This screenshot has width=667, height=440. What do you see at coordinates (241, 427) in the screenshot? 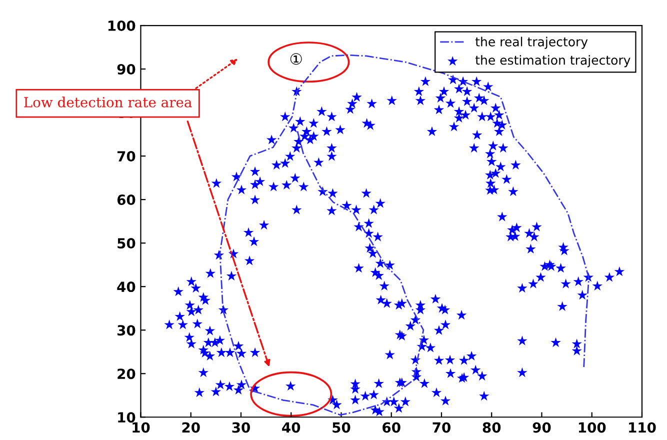
I see `x-tick-label: 30` at bounding box center [241, 427].